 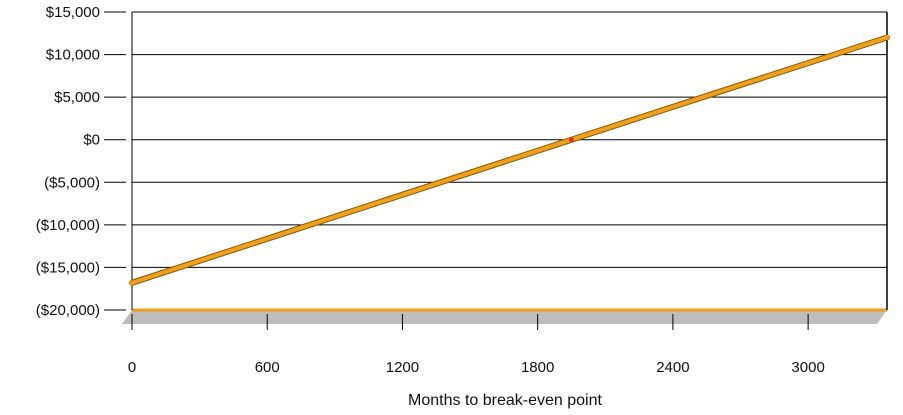 I want to click on break-even-point, so click(x=571, y=140).